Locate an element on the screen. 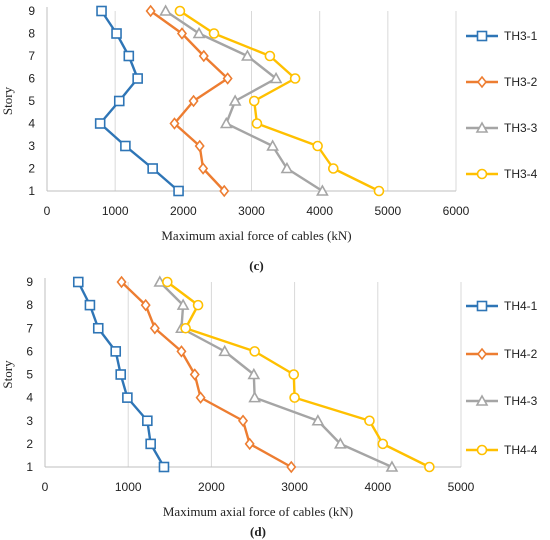 Image resolution: width=550 pixels, height=540 pixels. legend-entry-th4-3: TH4-3 is located at coordinates (502, 401).